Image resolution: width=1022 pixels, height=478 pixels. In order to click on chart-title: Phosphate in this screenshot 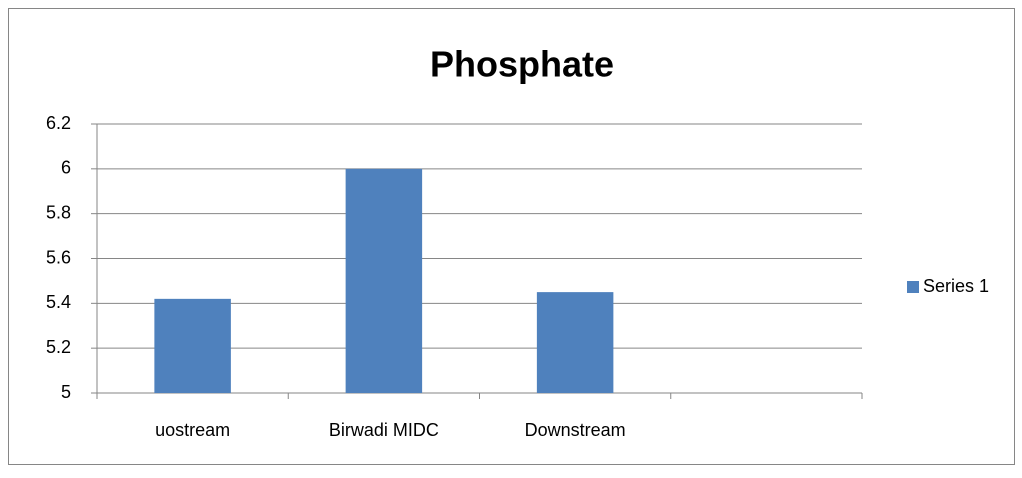, I will do `click(522, 64)`.